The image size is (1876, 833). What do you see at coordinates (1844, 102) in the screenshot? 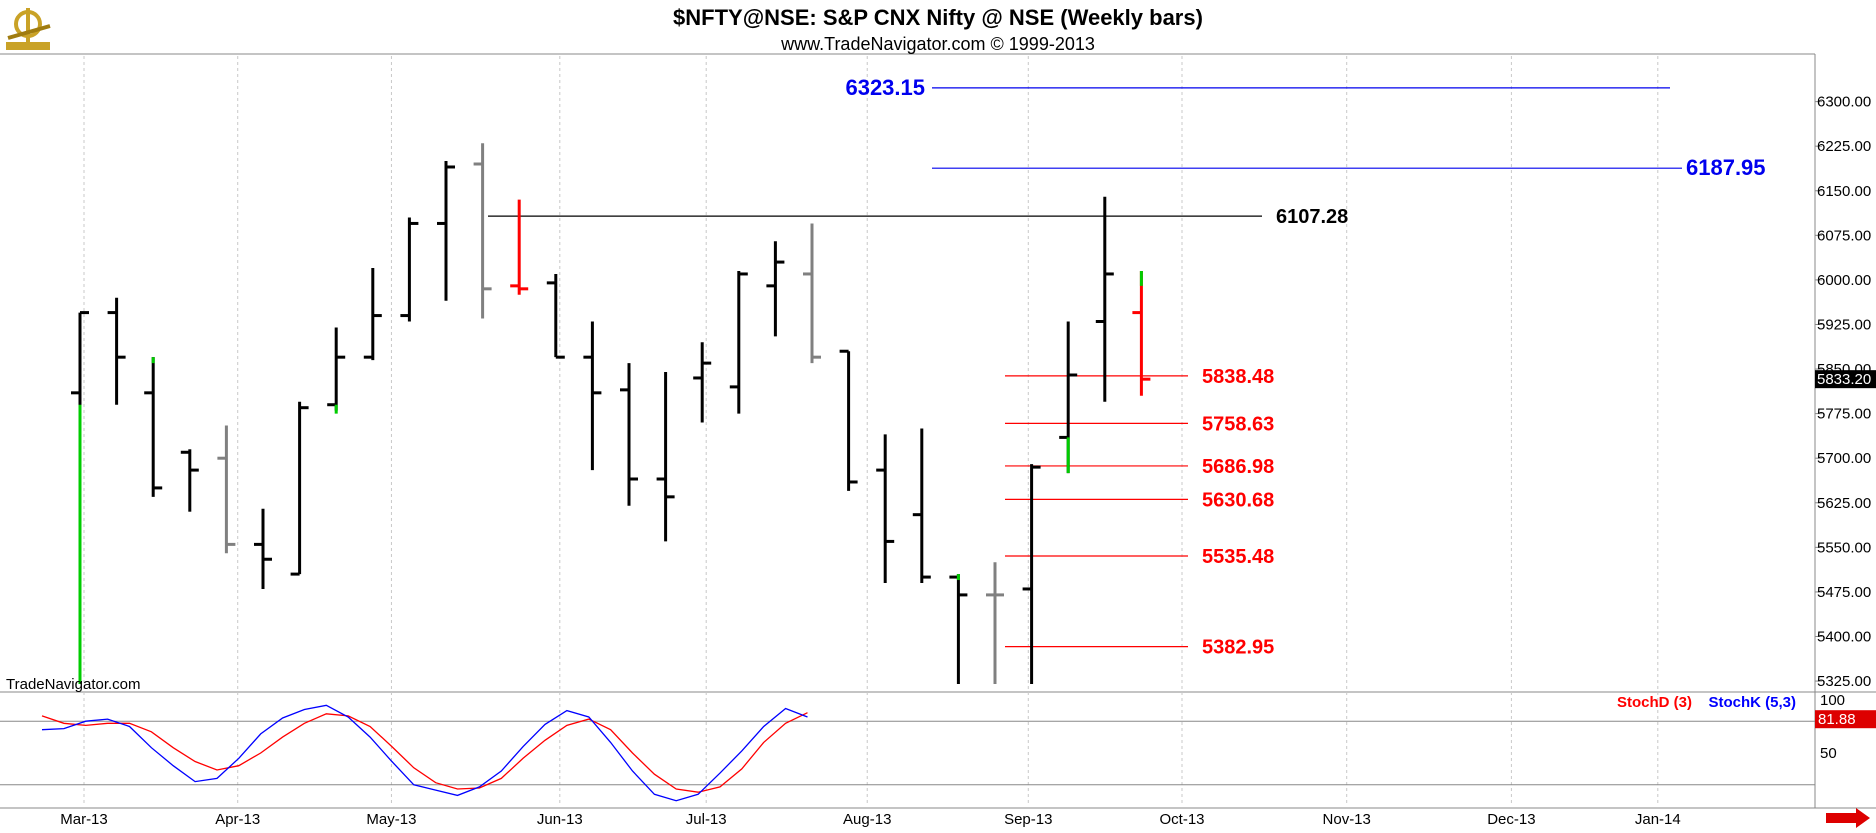
I see `y-tick-label: 6300.00` at bounding box center [1844, 102].